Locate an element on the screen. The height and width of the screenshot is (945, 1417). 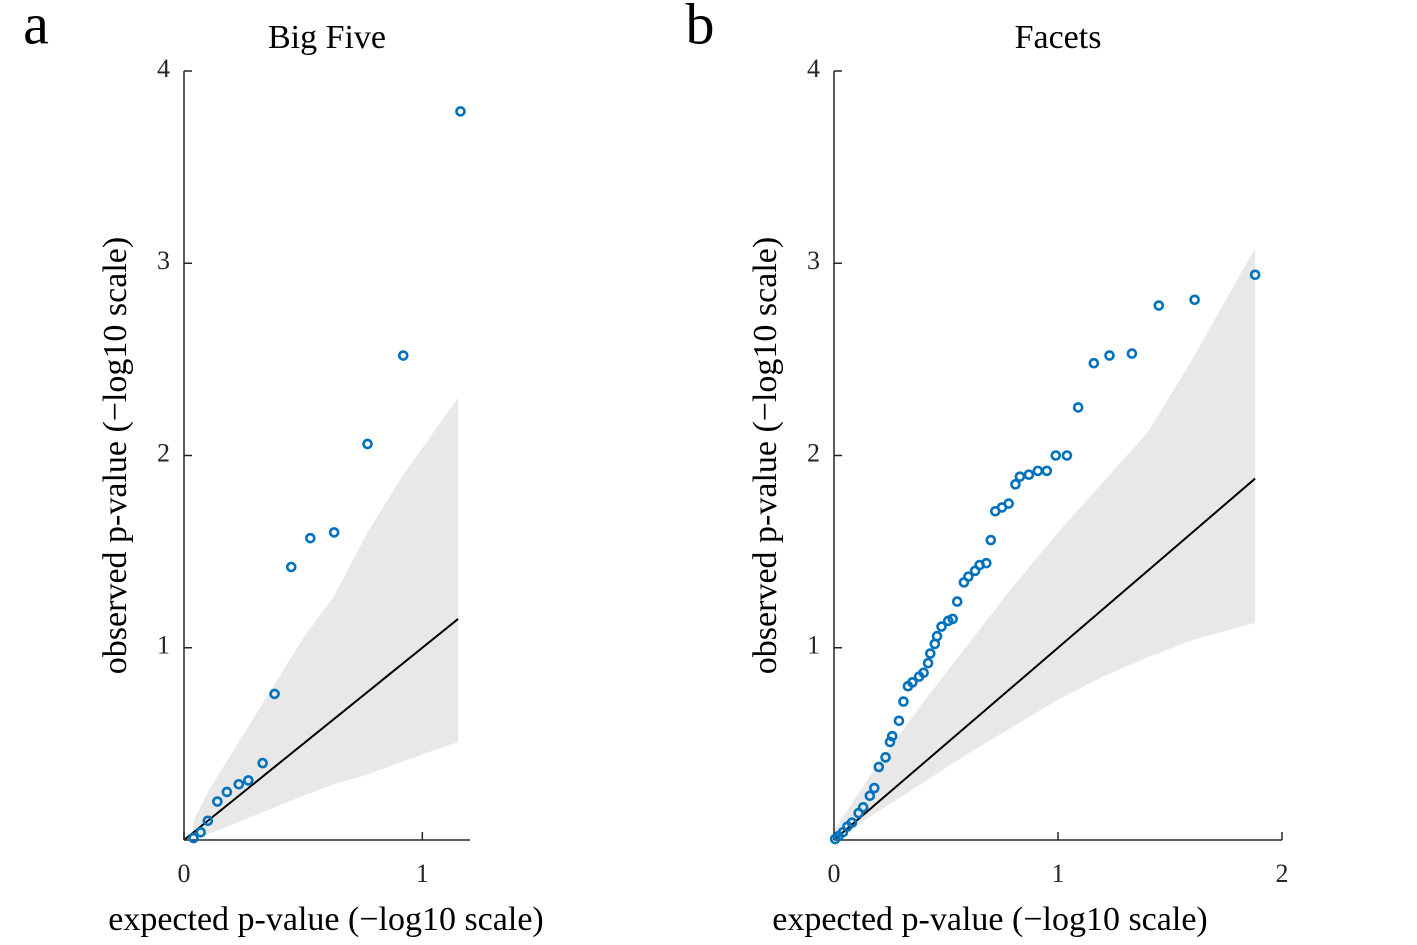
panel-label: a is located at coordinates (36, 28).